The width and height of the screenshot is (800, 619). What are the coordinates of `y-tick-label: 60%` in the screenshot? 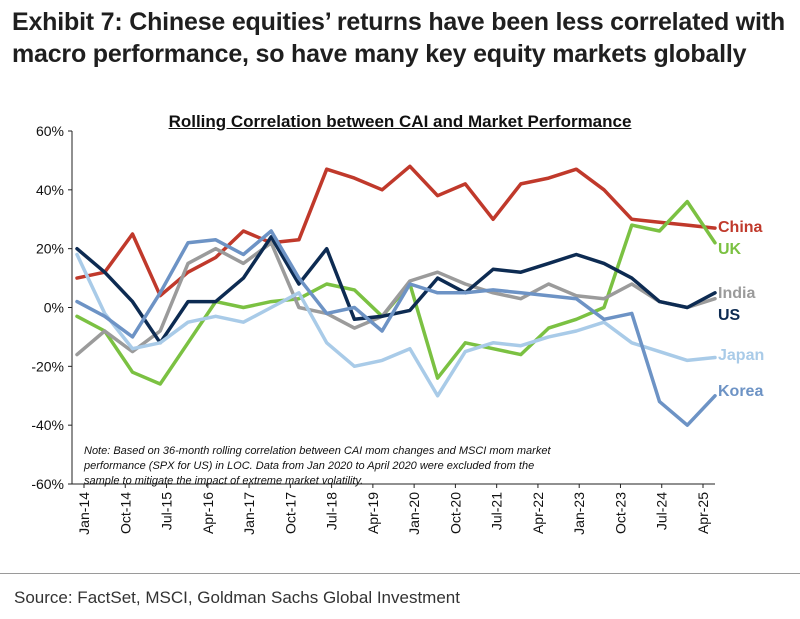 It's located at (50, 131).